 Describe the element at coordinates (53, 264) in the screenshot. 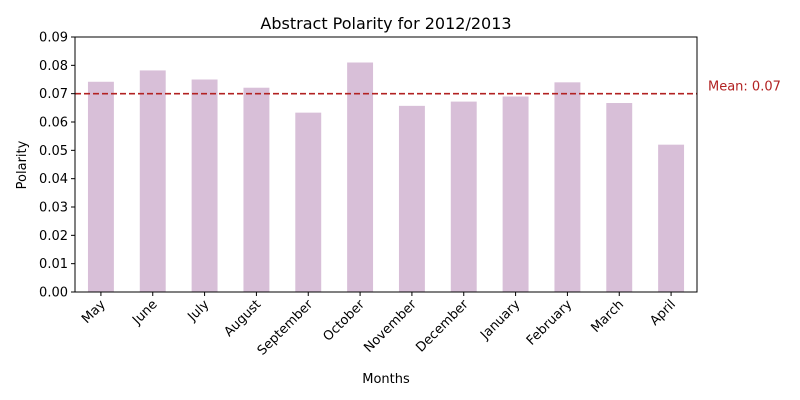

I see `y-tick-label: 0.01` at that location.